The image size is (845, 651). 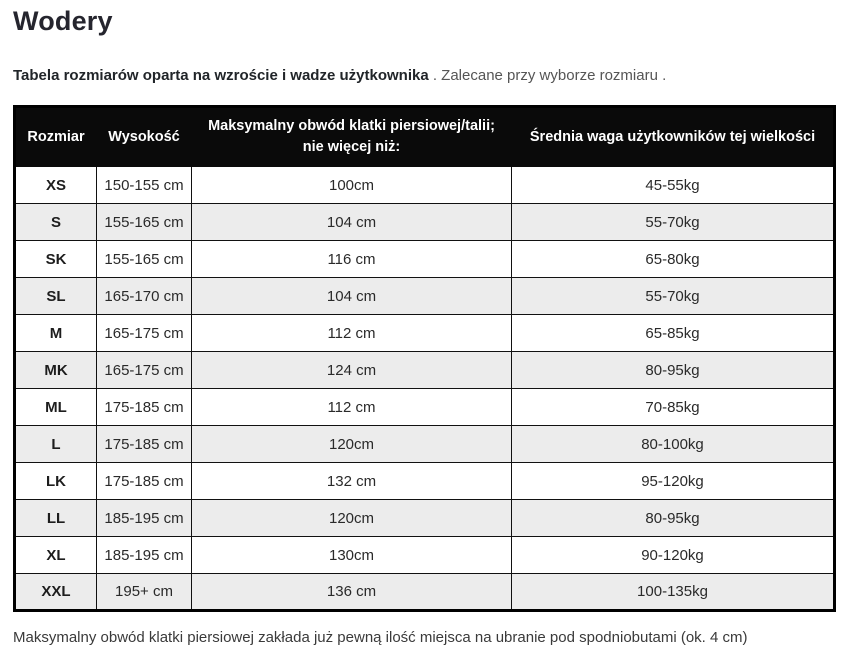 I want to click on cell-chest: 100cm, so click(x=351, y=185).